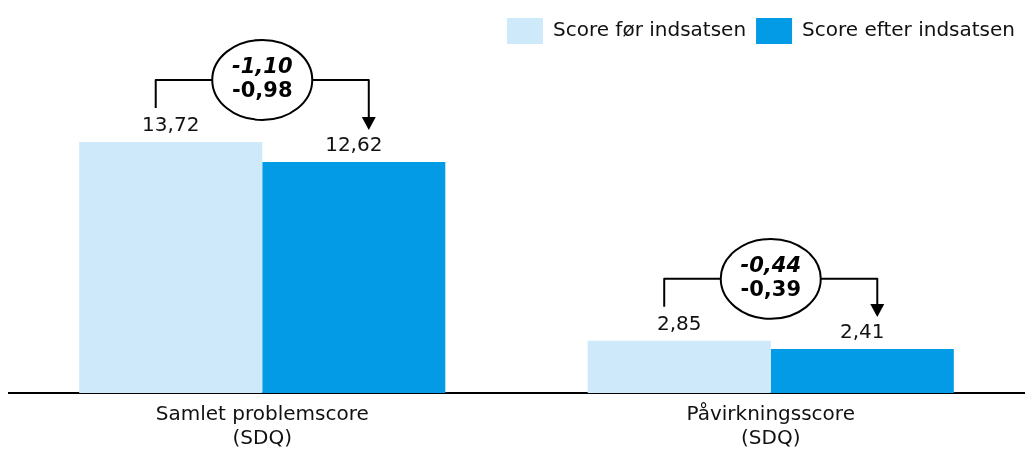 The height and width of the screenshot is (469, 1033). What do you see at coordinates (649, 29) in the screenshot?
I see `legend-label: Score før indsatsen` at bounding box center [649, 29].